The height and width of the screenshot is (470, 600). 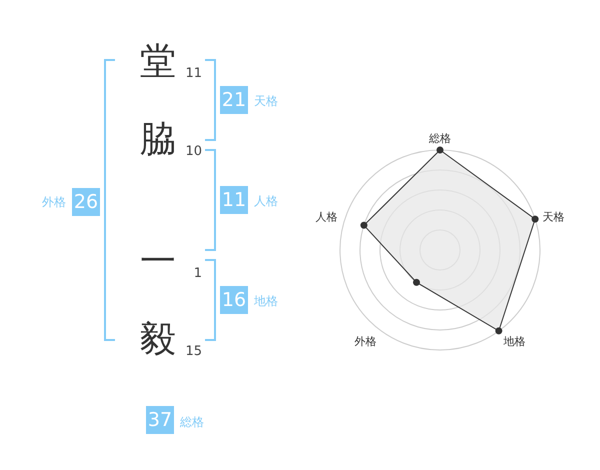 What do you see at coordinates (234, 100) in the screenshot?
I see `text: 21` at bounding box center [234, 100].